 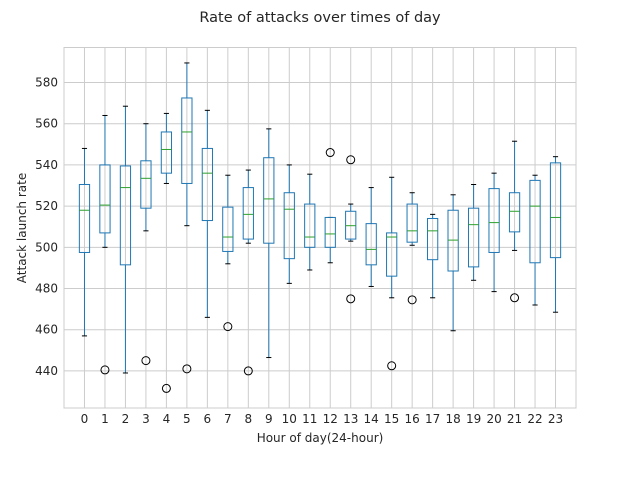 I want to click on x-tick-label: 0, so click(x=85, y=419).